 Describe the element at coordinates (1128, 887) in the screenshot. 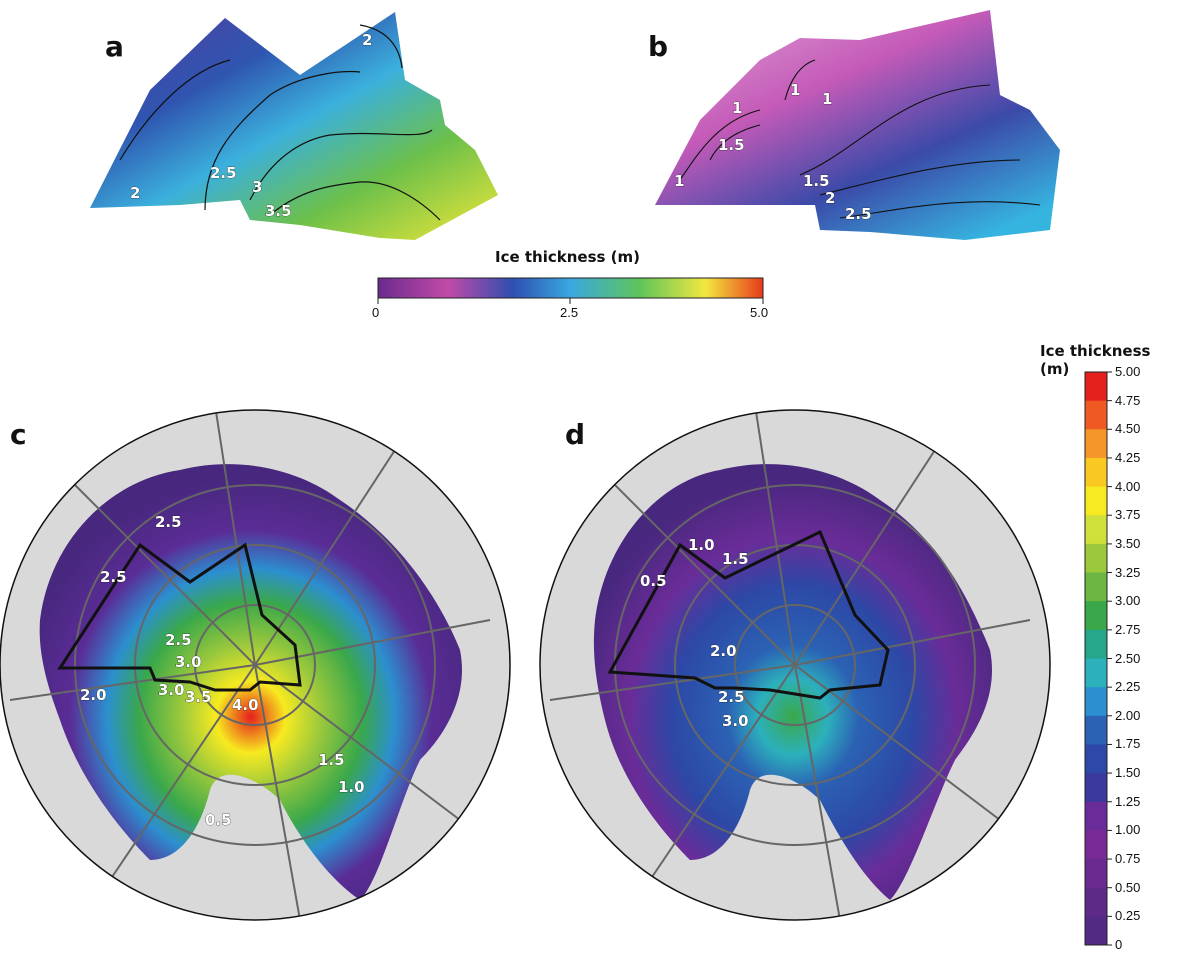

I see `right-colorbar-tick: 0.50` at that location.